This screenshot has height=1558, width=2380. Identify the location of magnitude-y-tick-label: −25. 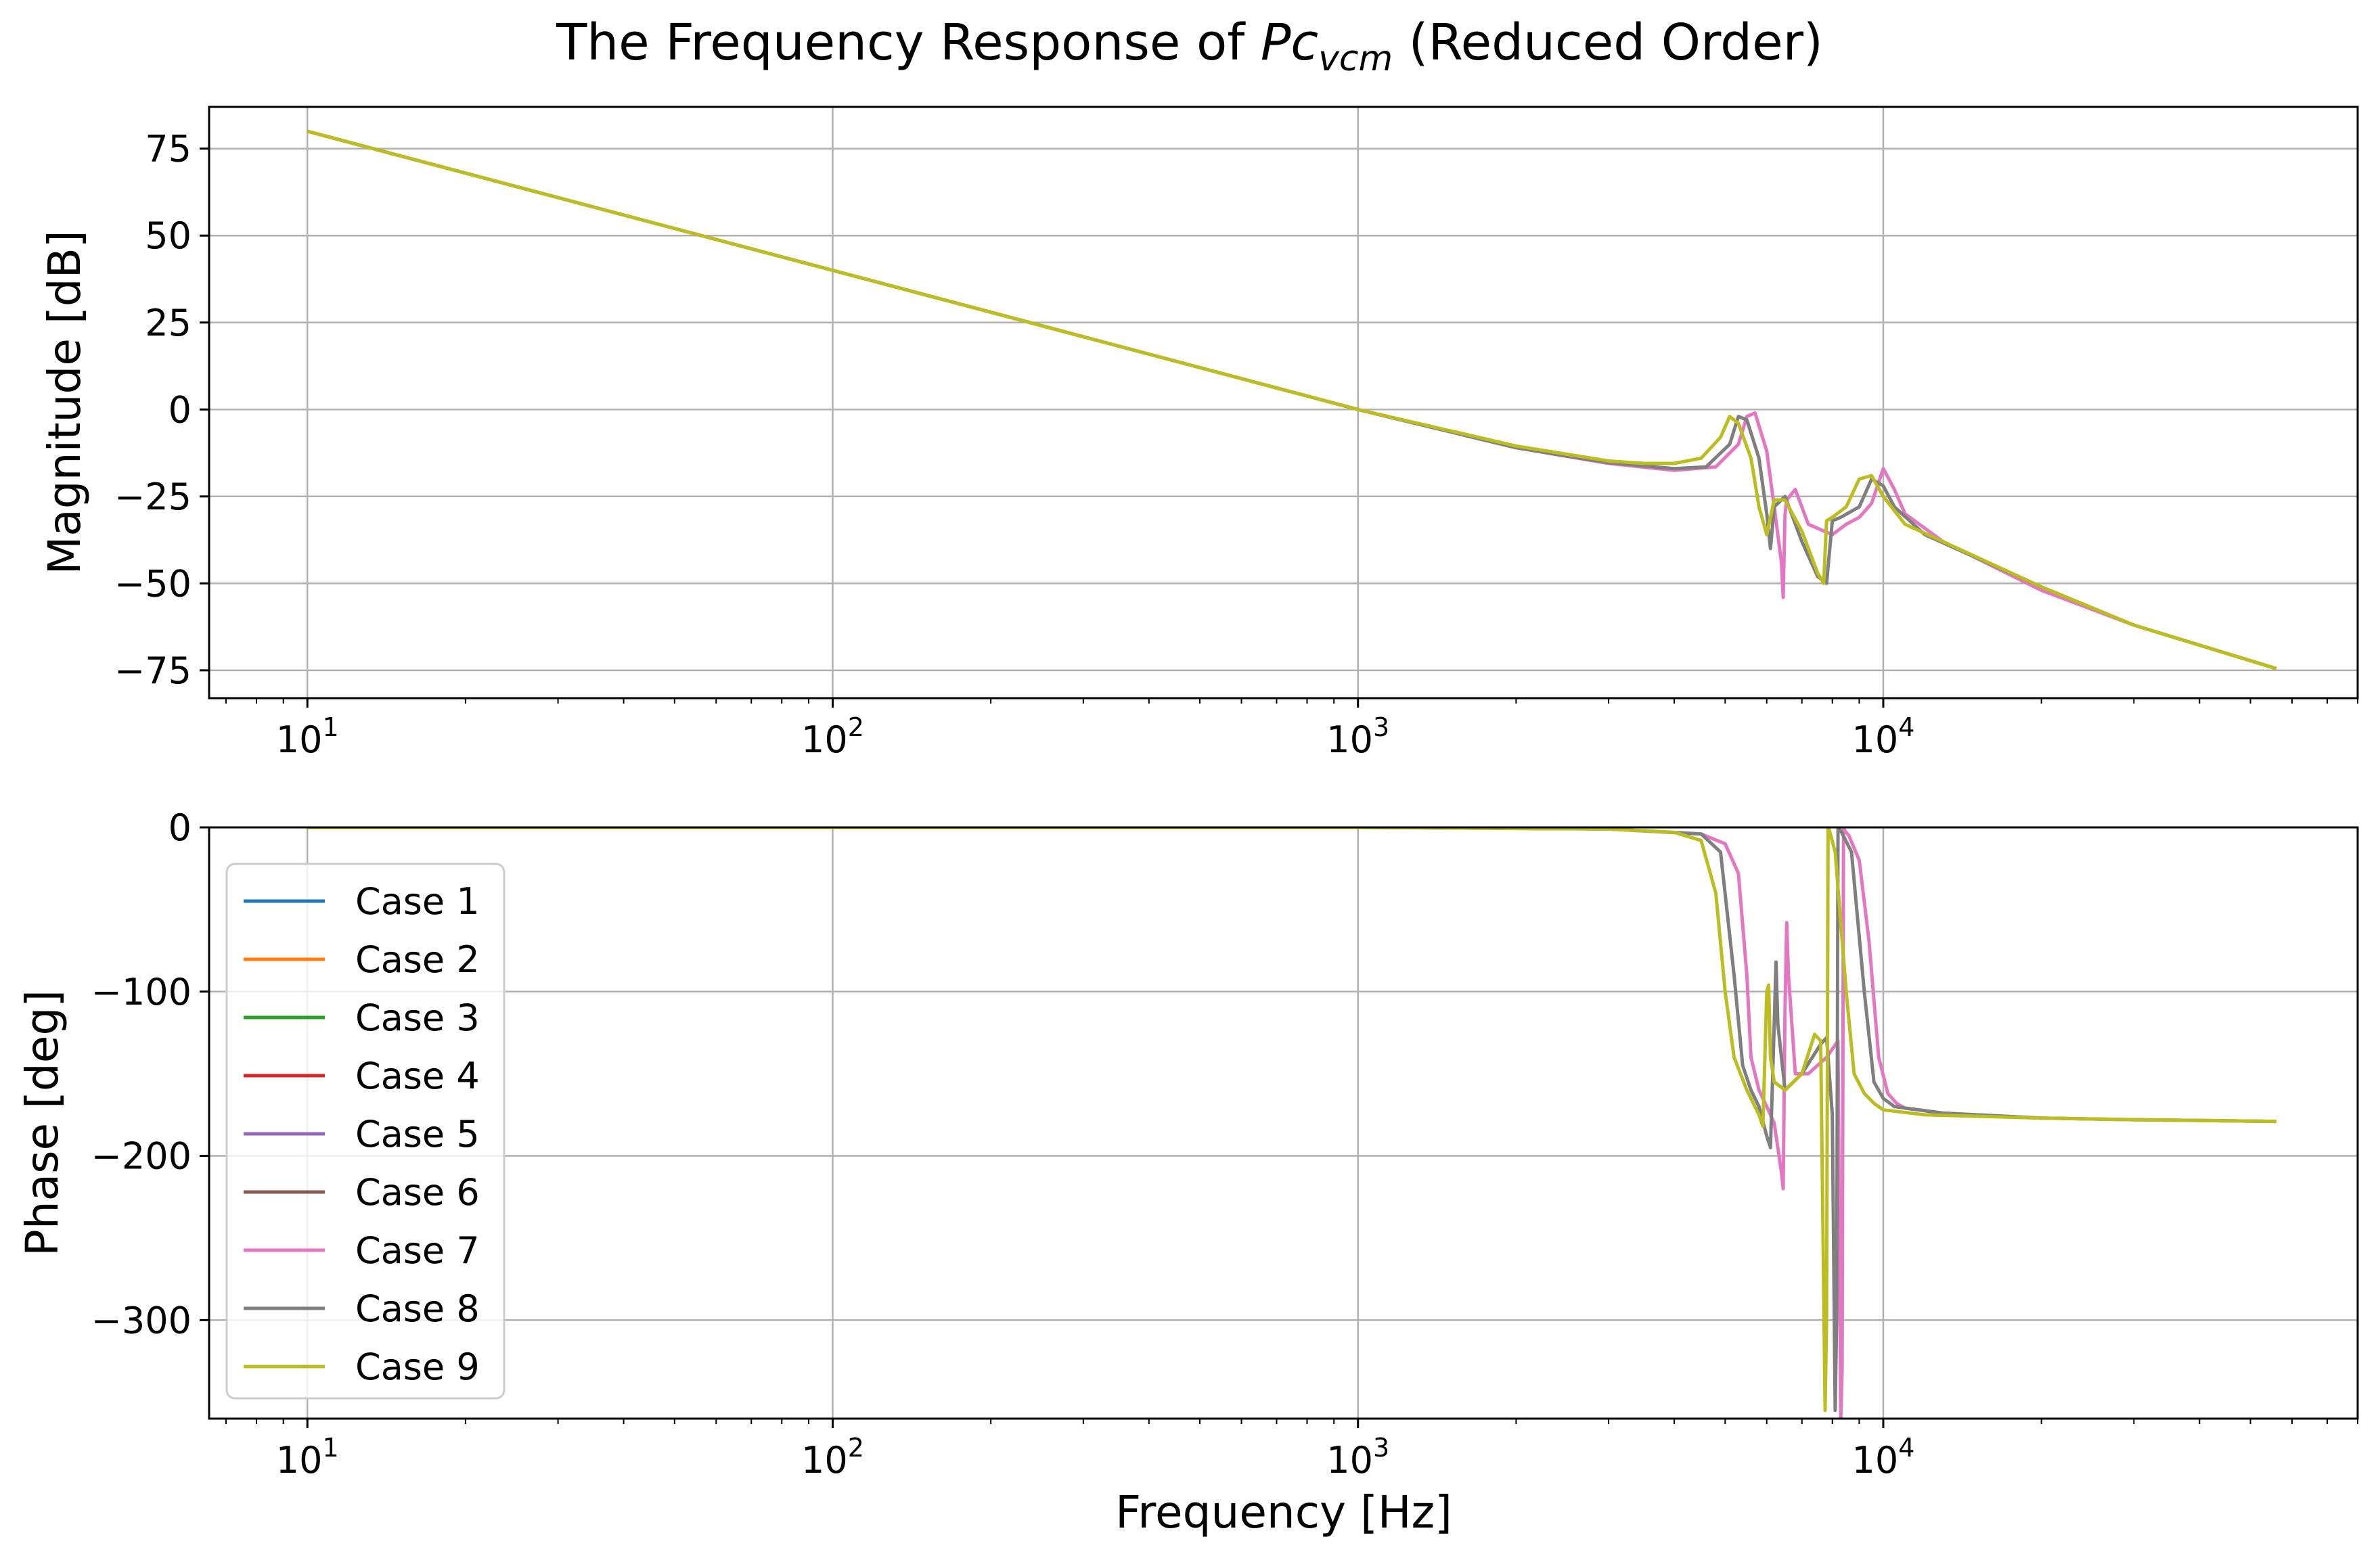
(153, 497).